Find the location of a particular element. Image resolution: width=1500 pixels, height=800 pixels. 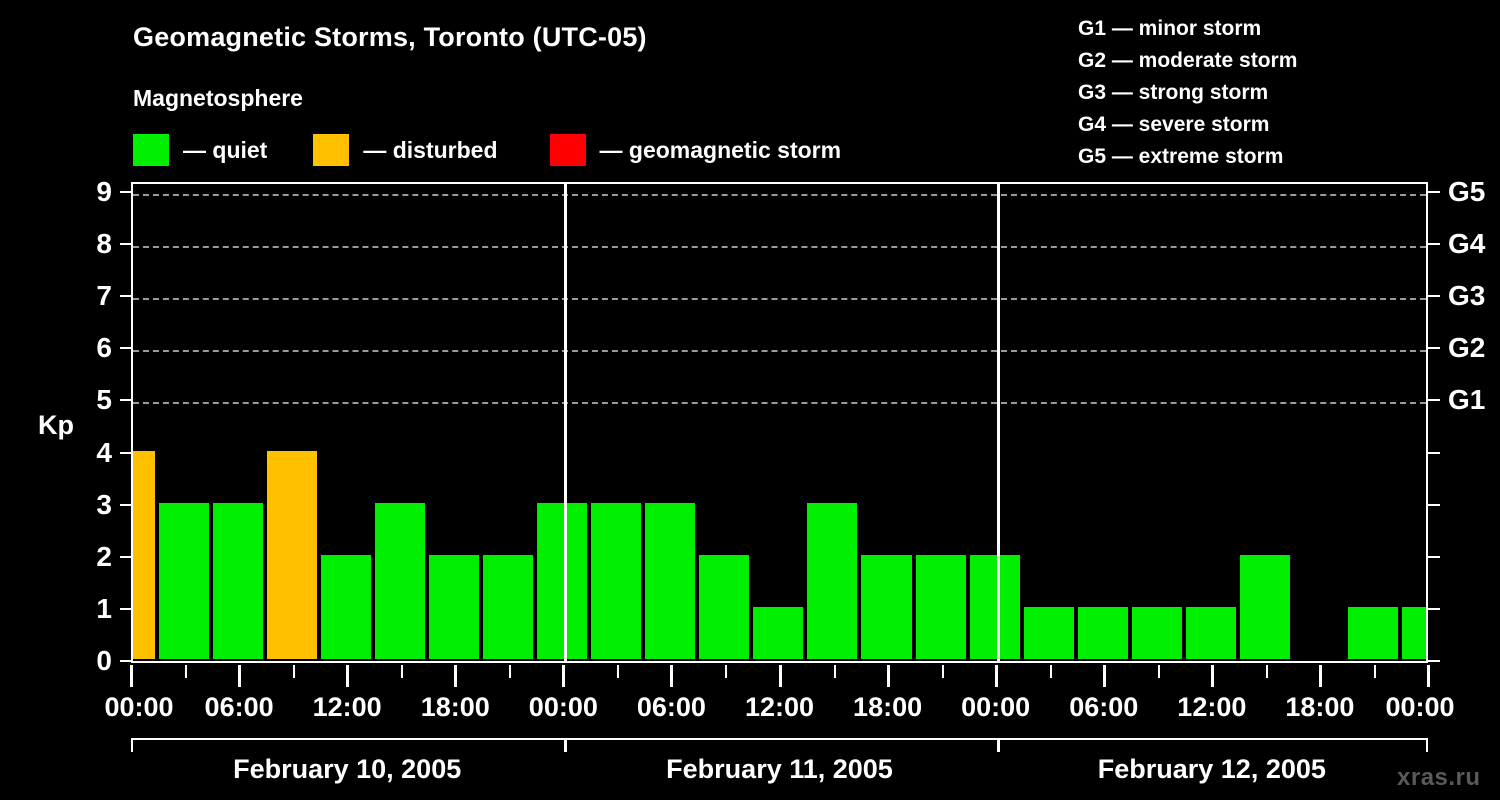

g-scale-line-1: G1 — minor storm is located at coordinates (1170, 28).